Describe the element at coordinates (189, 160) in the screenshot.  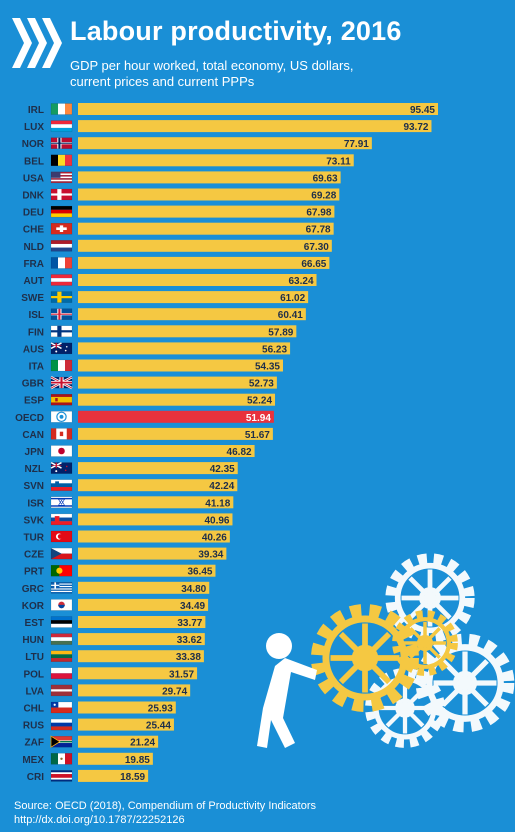
I see `bar-row-bel: BEL 73.11` at that location.